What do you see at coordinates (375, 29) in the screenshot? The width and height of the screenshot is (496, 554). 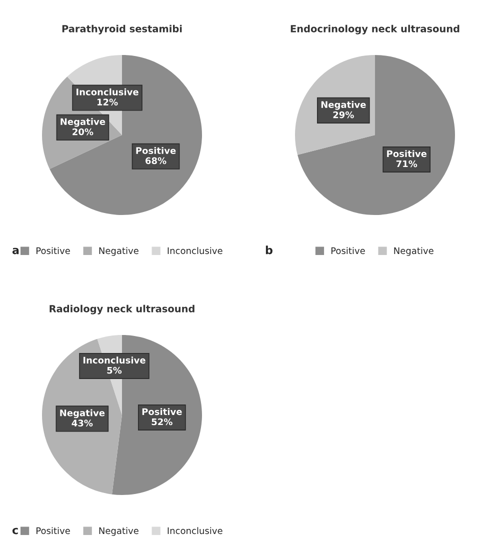 I see `chart-title: Endocrinology neck ultrasound` at bounding box center [375, 29].